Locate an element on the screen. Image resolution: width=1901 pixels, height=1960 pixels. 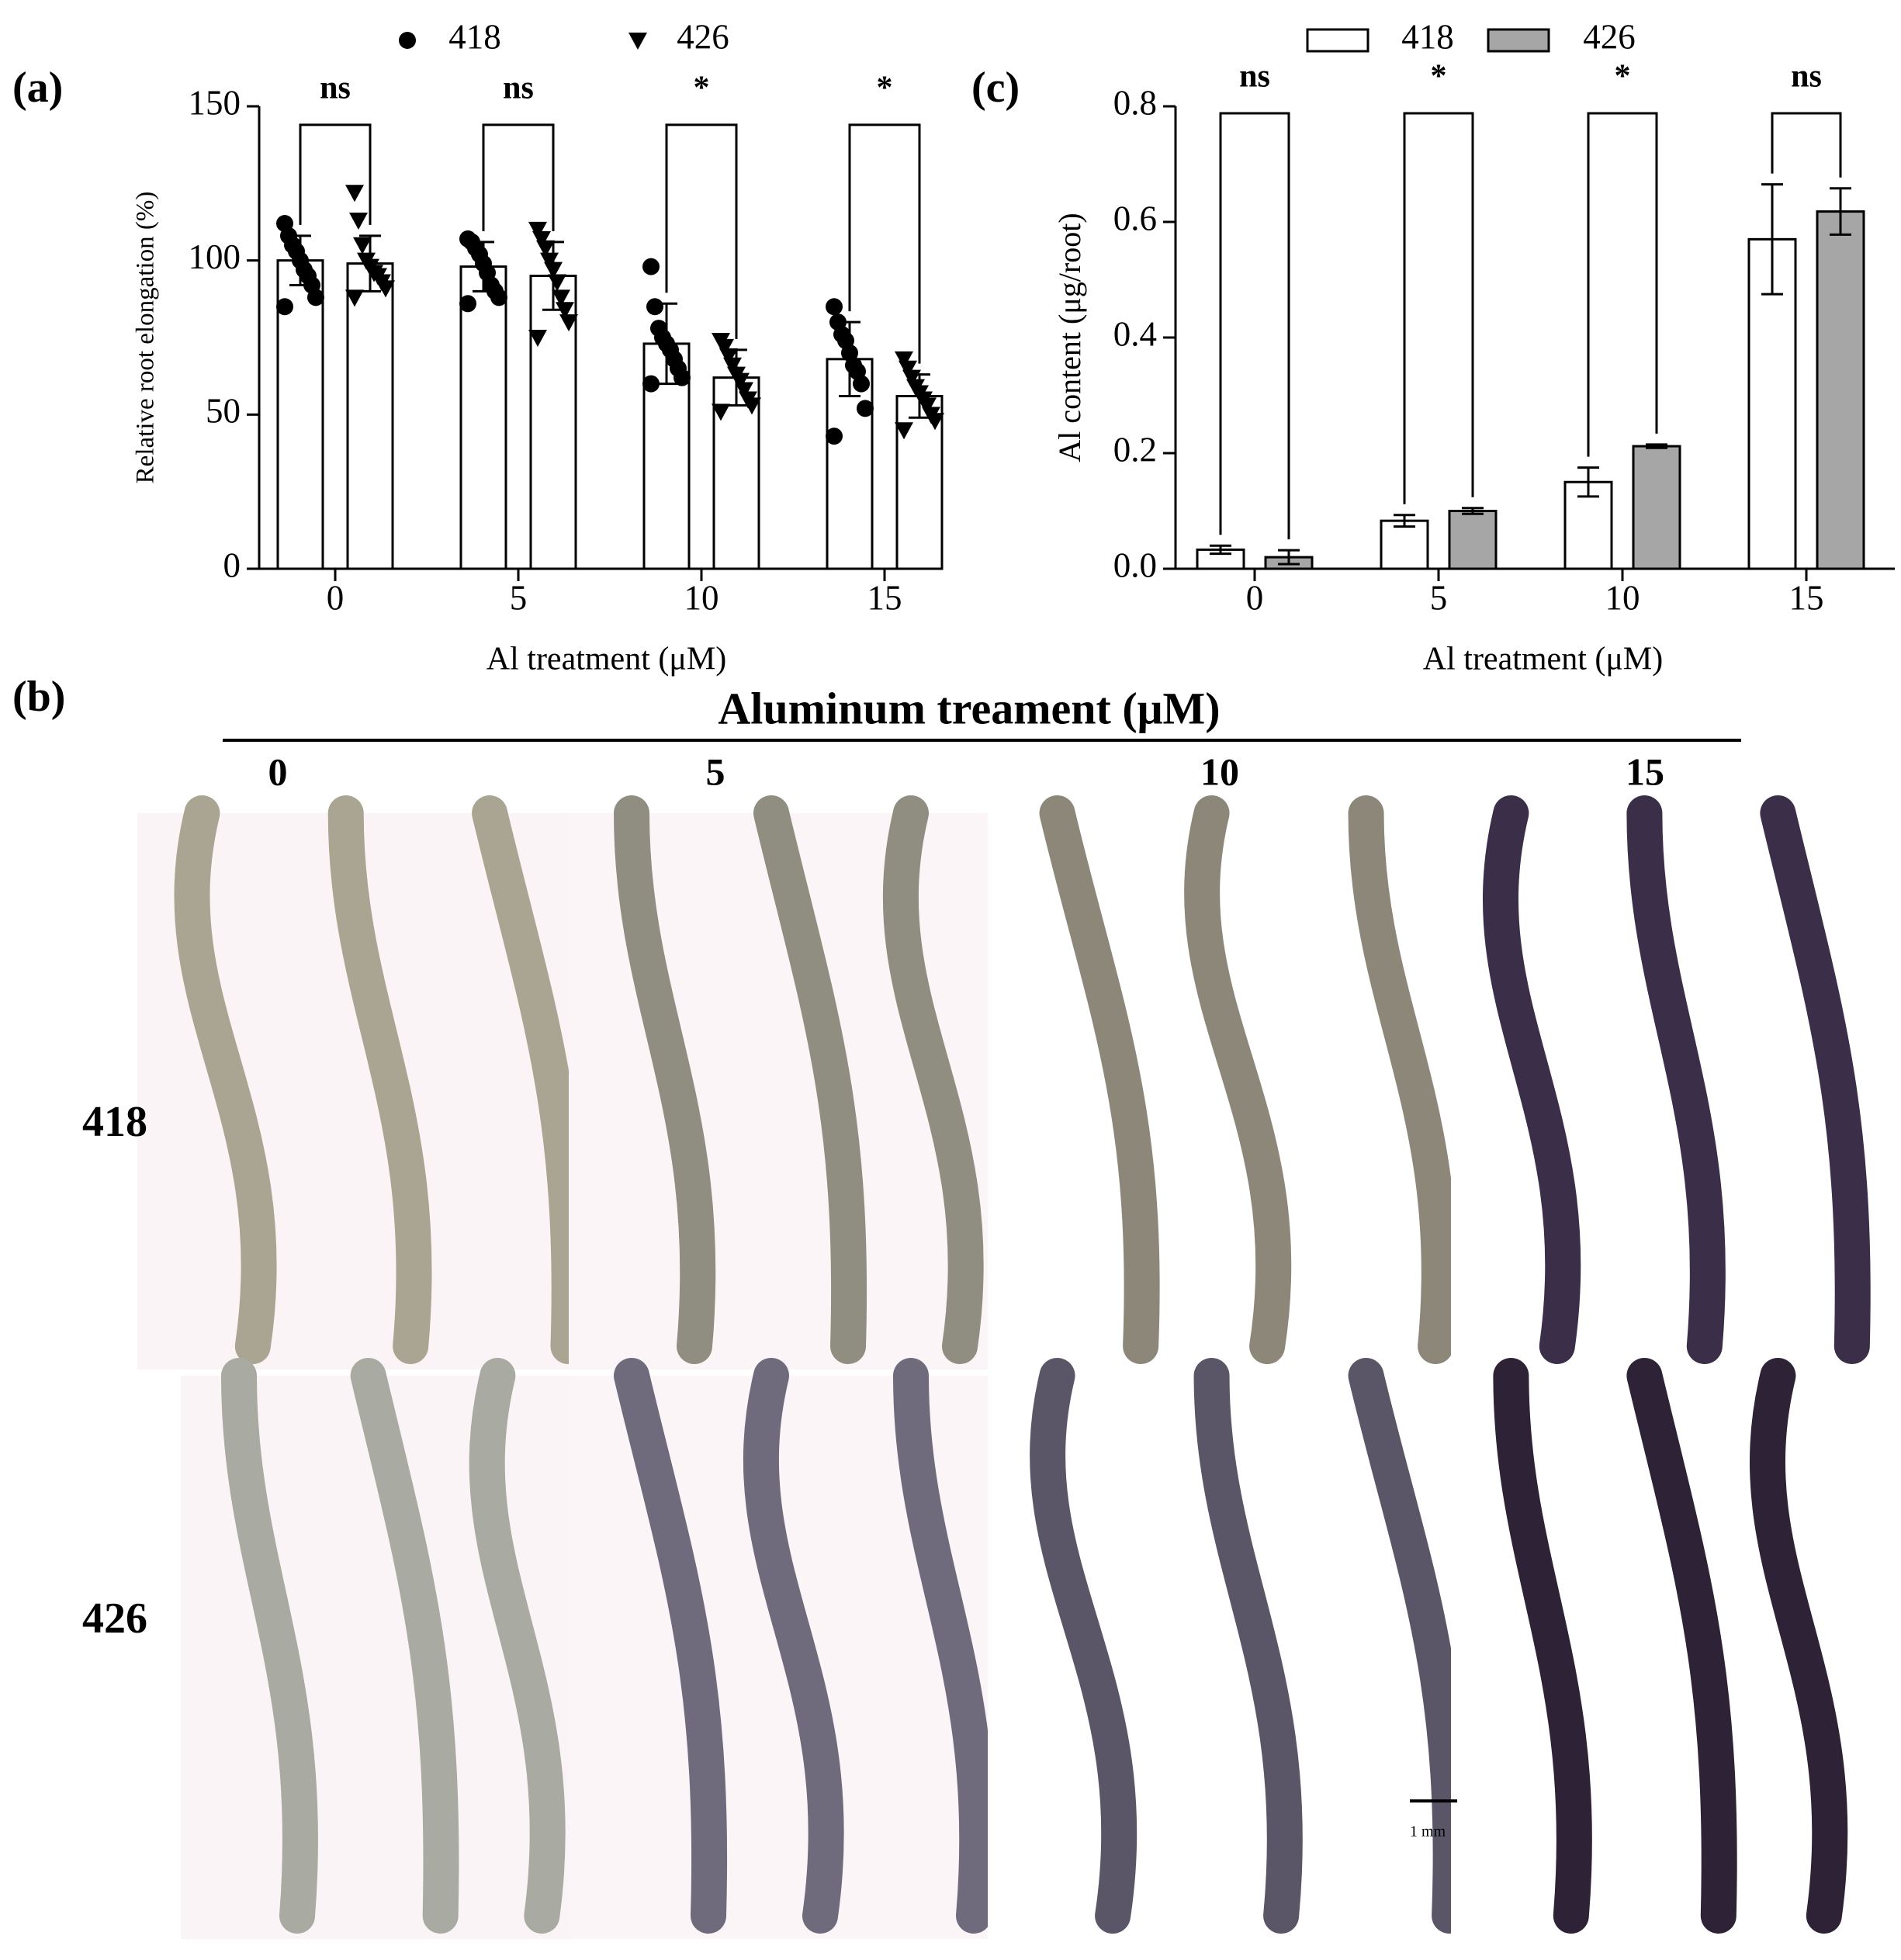
x-tick-label: 15 is located at coordinates (884, 597).